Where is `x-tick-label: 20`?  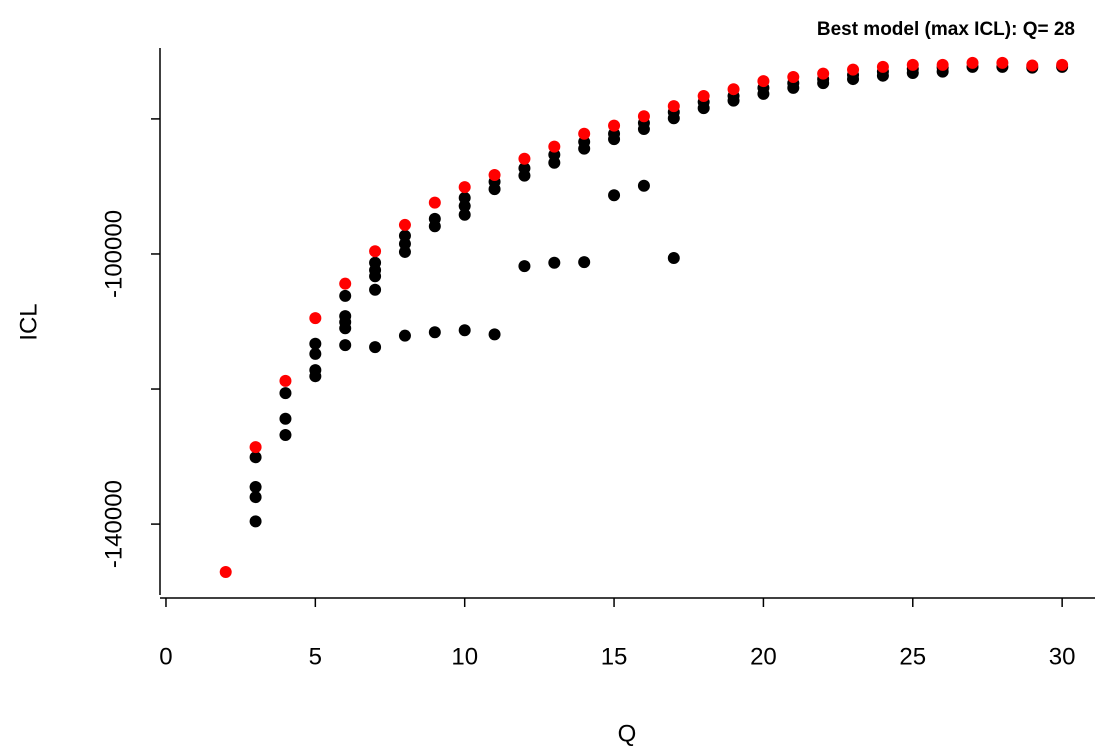
x-tick-label: 20 is located at coordinates (763, 656).